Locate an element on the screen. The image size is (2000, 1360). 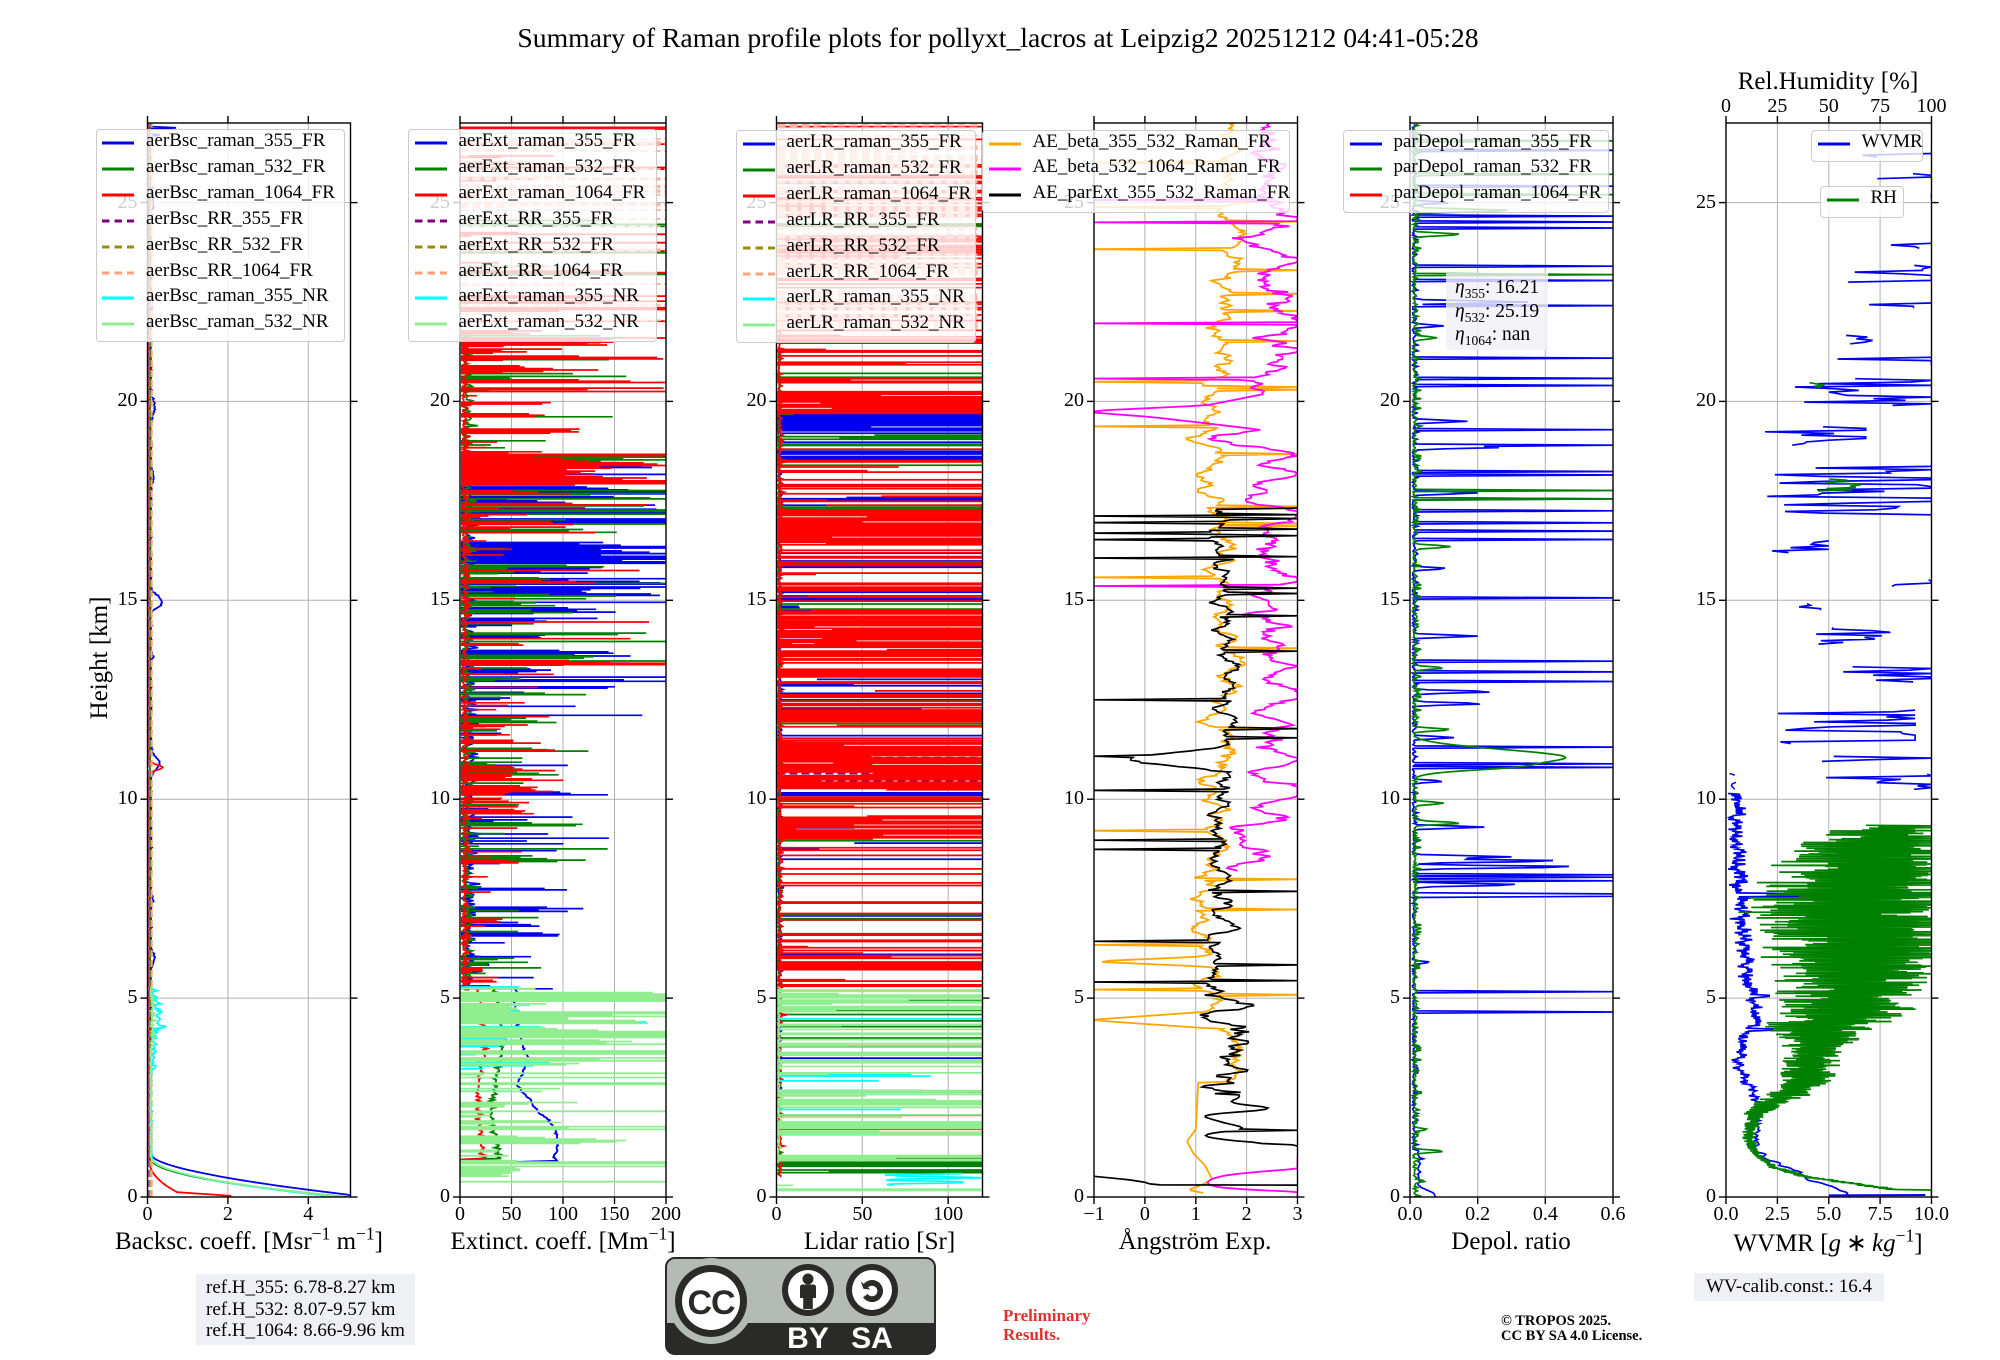
svg-text: BY is located at coordinates (808, 1338).